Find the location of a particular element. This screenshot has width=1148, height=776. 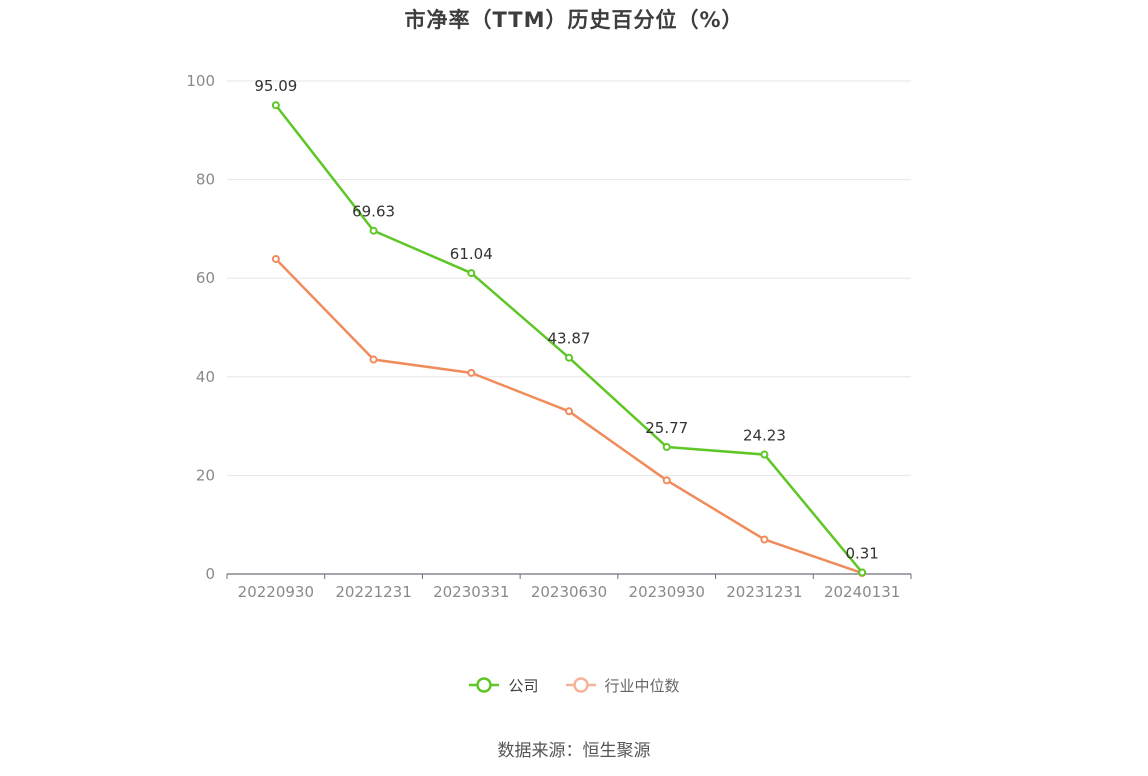

y-tick-label: 100 is located at coordinates (200, 81).